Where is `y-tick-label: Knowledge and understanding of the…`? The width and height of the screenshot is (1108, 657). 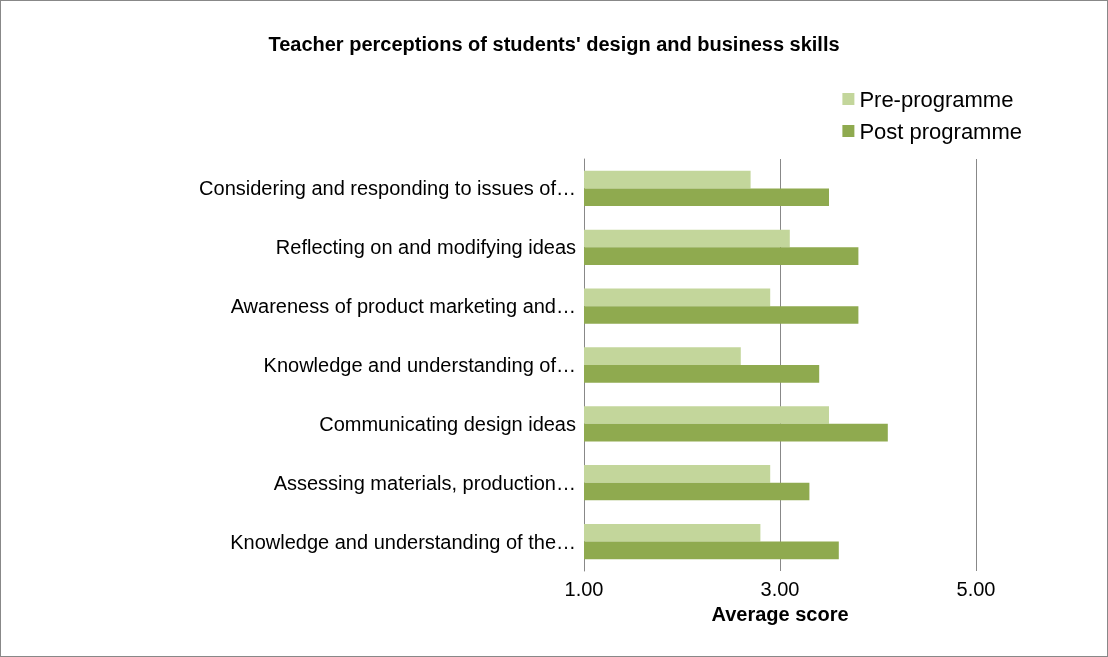
y-tick-label: Knowledge and understanding of the… is located at coordinates (403, 541).